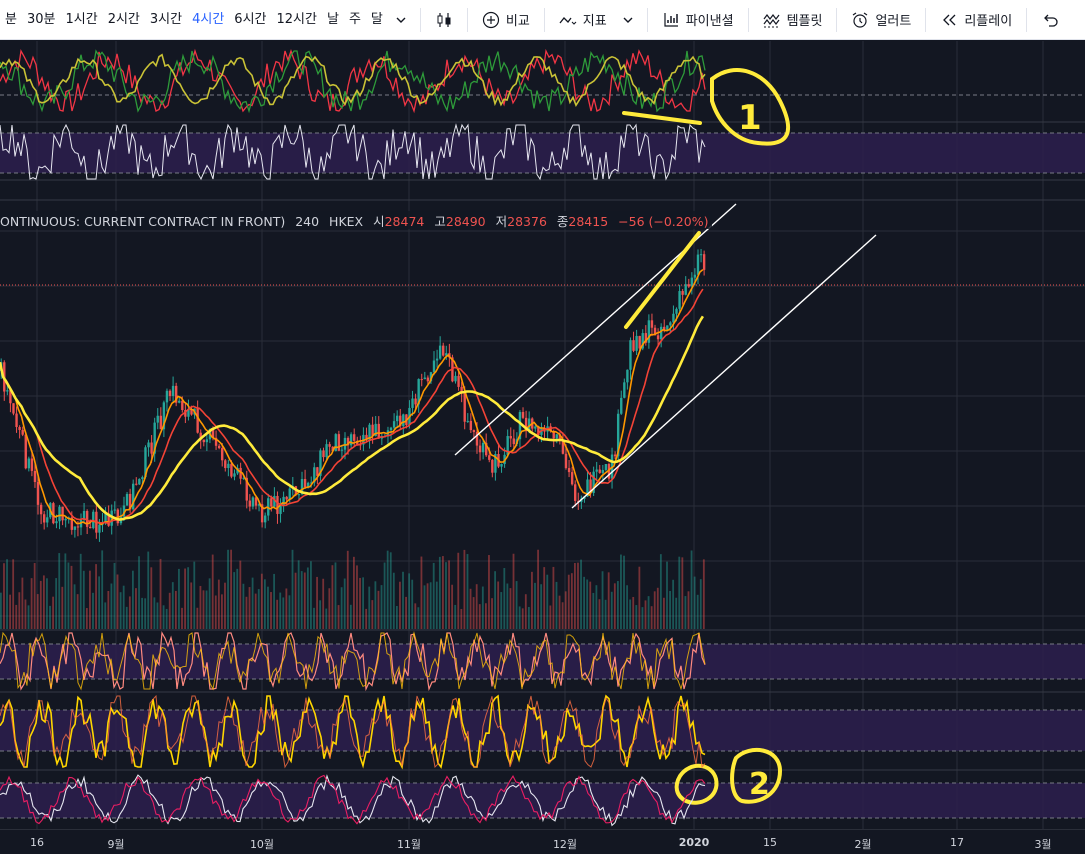 Image resolution: width=1085 pixels, height=854 pixels. What do you see at coordinates (583, 19) in the screenshot?
I see `indicators-button: 지표` at bounding box center [583, 19].